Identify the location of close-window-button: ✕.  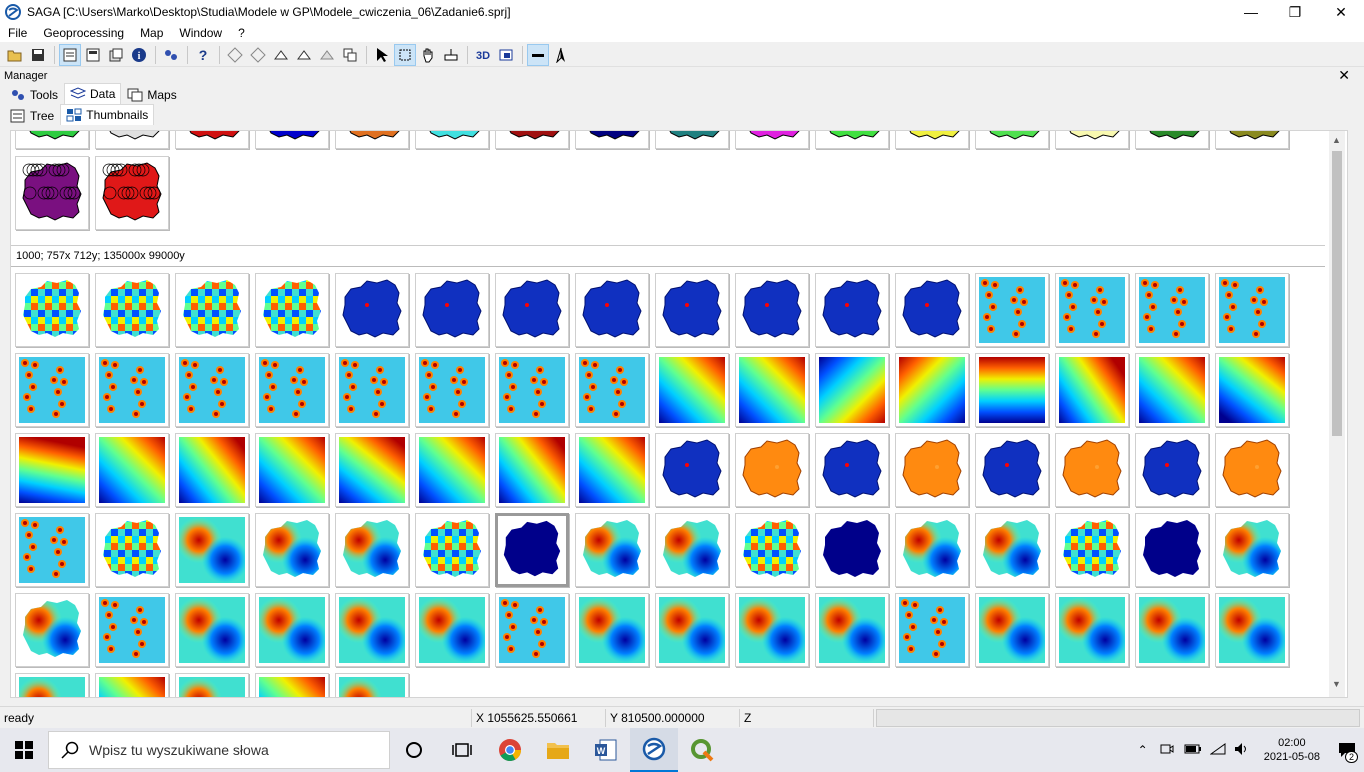
(1341, 11).